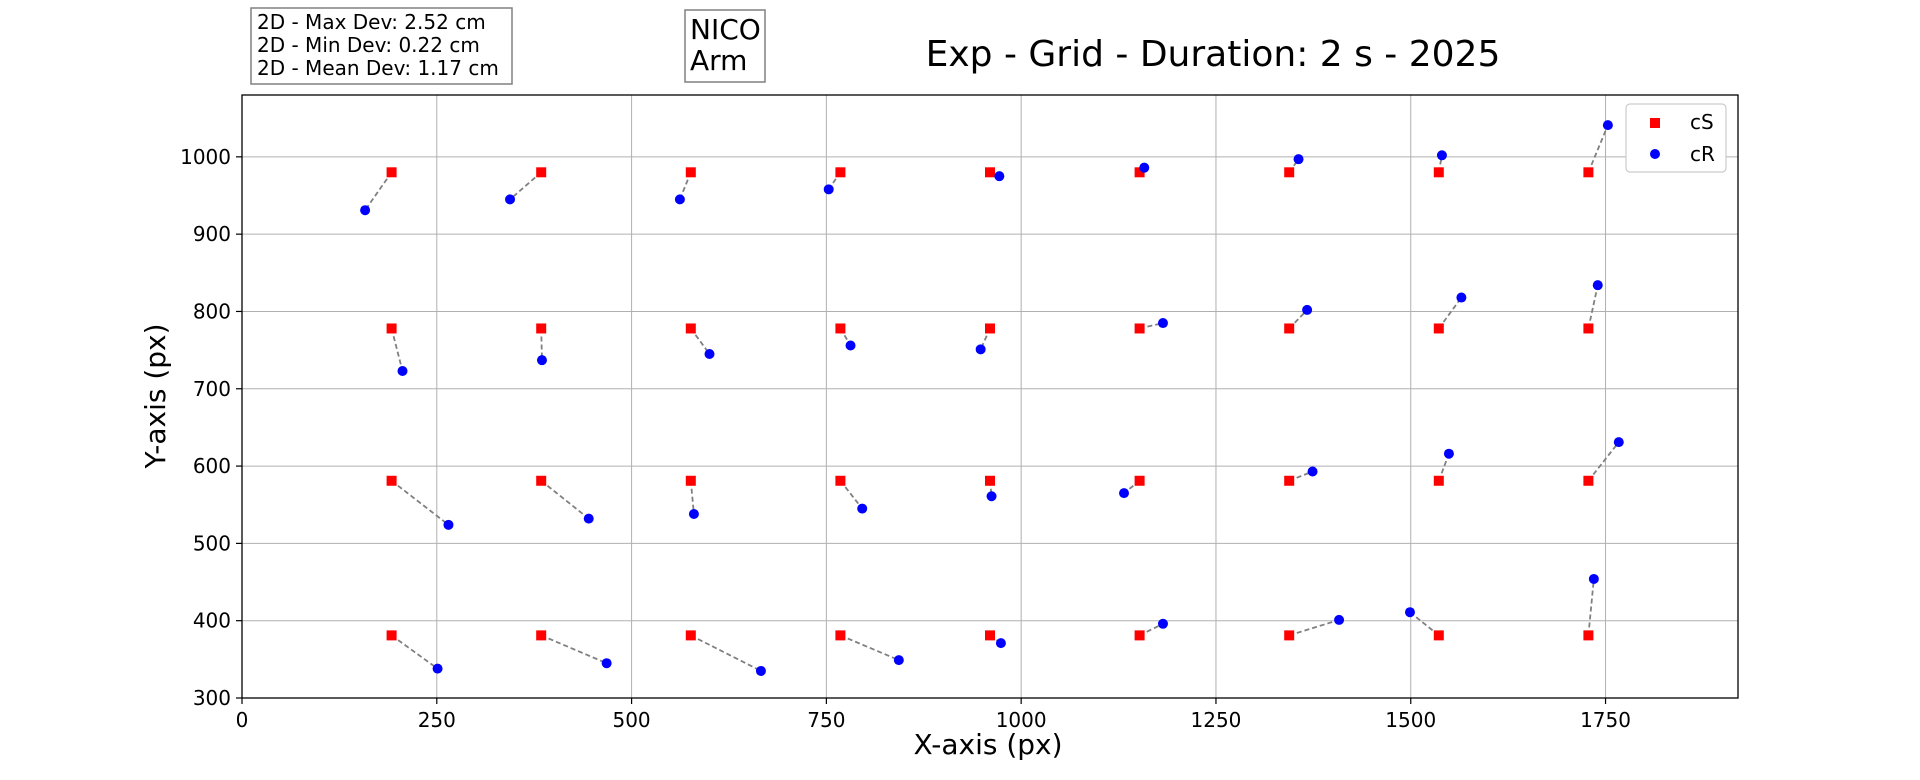 Image resolution: width=1920 pixels, height=780 pixels. Describe the element at coordinates (212, 543) in the screenshot. I see `y-tick-label: 500` at that location.